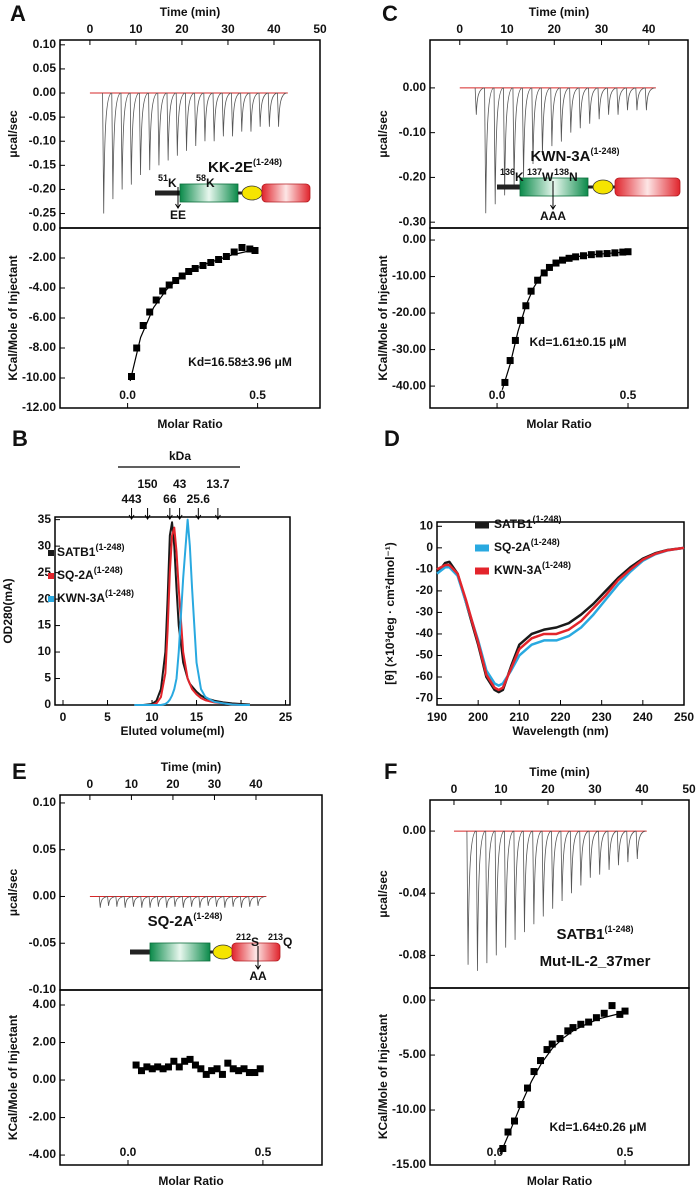 This screenshot has width=700, height=1192. What do you see at coordinates (13, 134) in the screenshot?
I see `y-axis-label: μcal/sec` at bounding box center [13, 134].